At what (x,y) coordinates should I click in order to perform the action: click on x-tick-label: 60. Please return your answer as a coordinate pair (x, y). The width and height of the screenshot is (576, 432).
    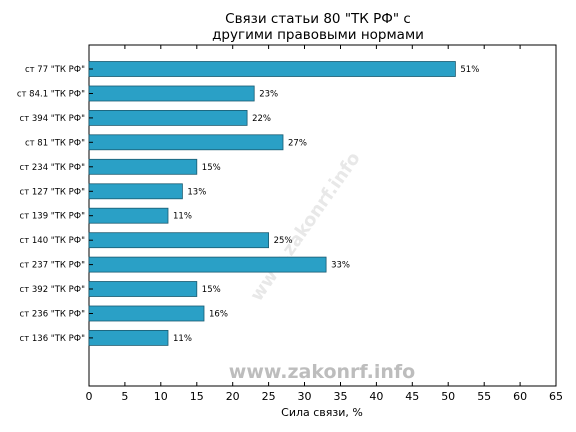
    Looking at the image, I should click on (520, 396).